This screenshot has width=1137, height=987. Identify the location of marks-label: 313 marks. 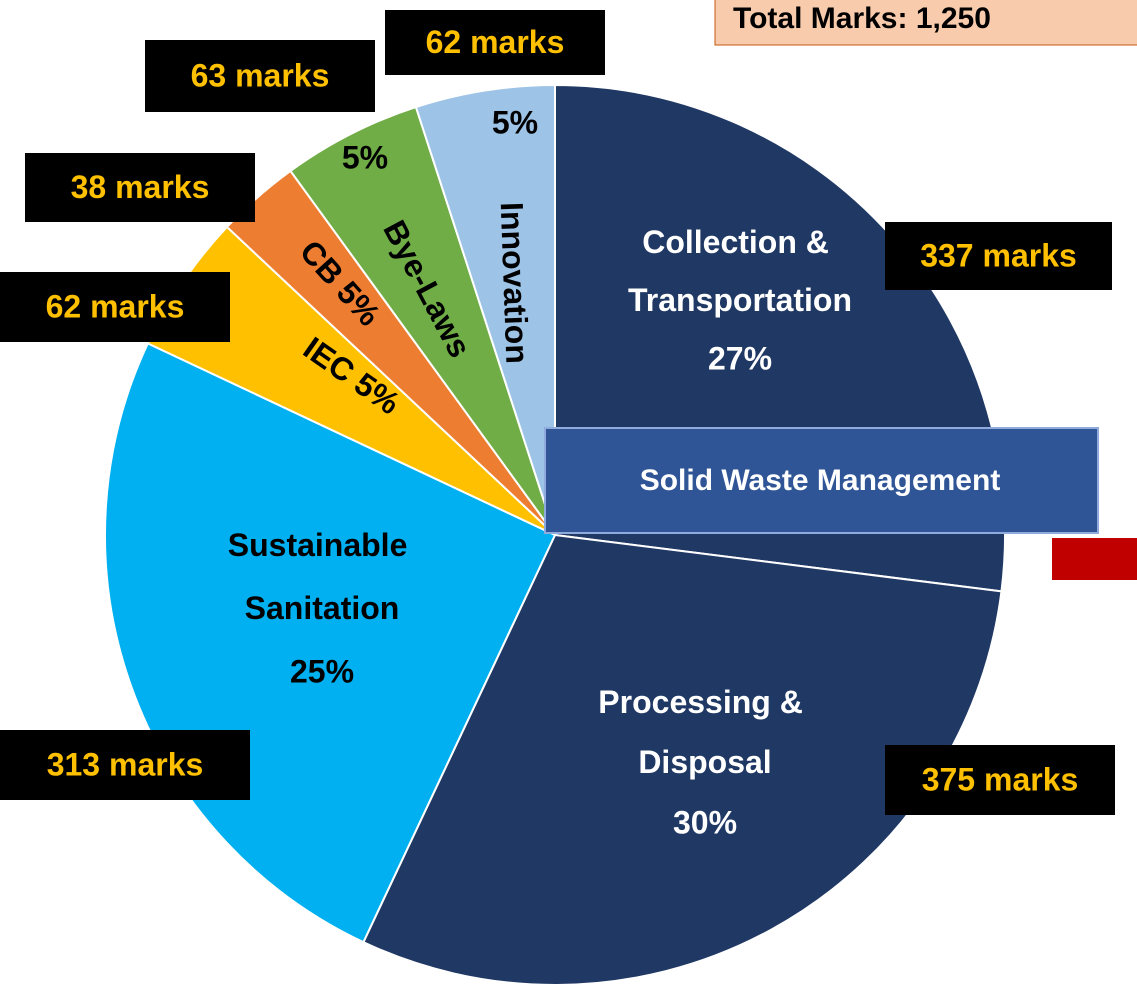
(125, 764).